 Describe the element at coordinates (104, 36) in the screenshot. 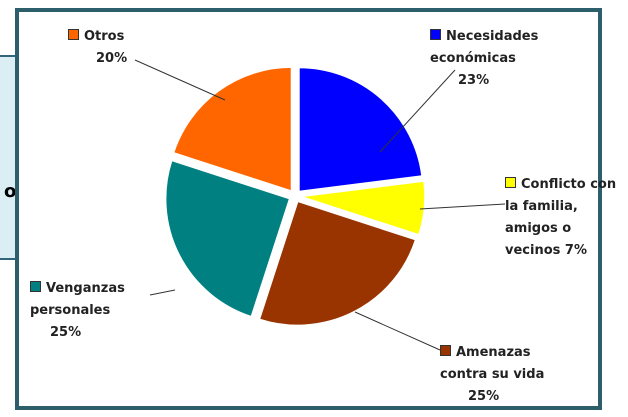

I see `slice-name: Otros` at that location.